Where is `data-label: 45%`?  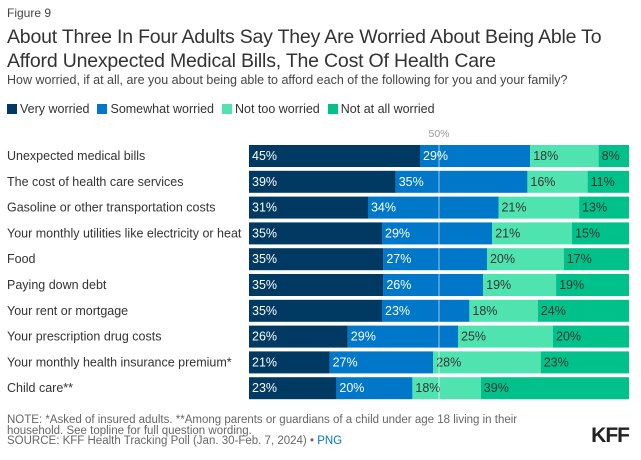 data-label: 45% is located at coordinates (264, 156).